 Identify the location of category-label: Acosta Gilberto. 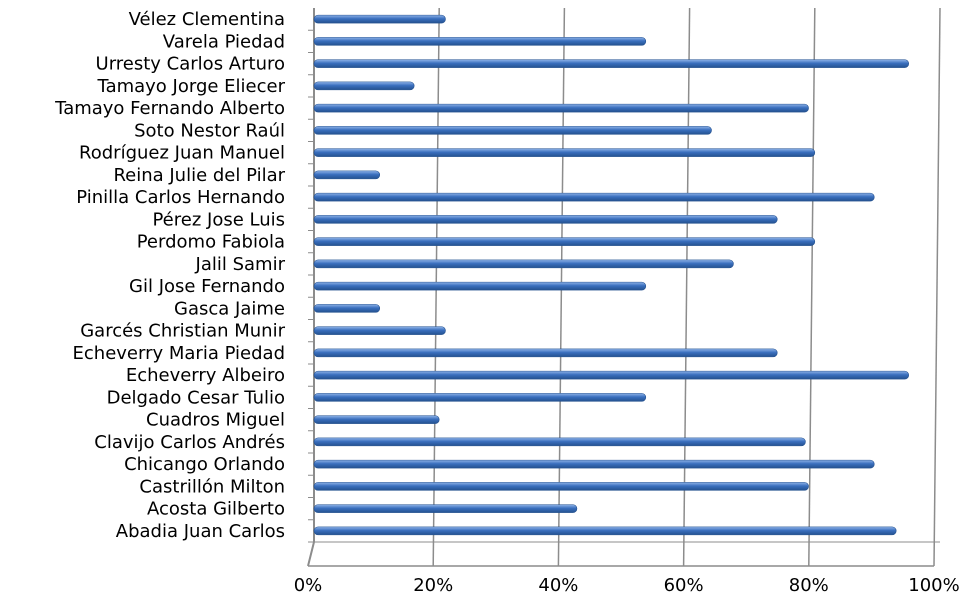
(216, 509).